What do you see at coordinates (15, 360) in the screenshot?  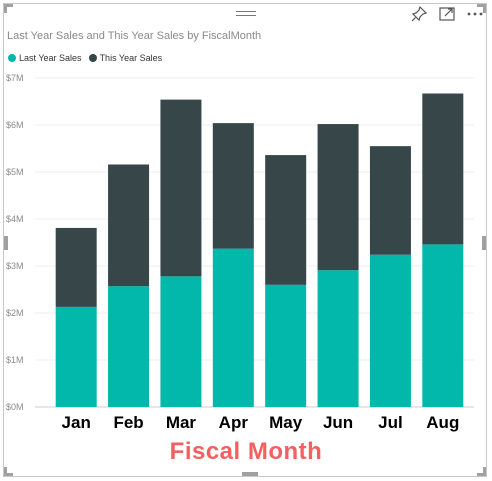 I see `y-tick-label: $1M` at bounding box center [15, 360].